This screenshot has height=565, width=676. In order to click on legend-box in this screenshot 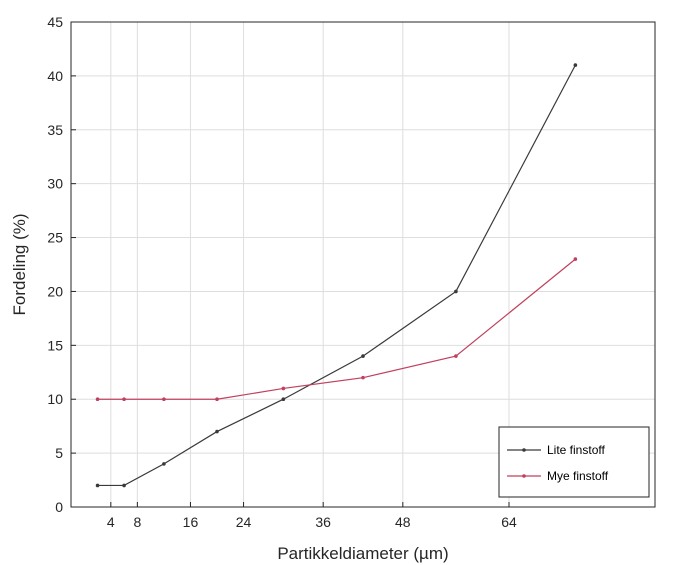, I will do `click(574, 462)`.